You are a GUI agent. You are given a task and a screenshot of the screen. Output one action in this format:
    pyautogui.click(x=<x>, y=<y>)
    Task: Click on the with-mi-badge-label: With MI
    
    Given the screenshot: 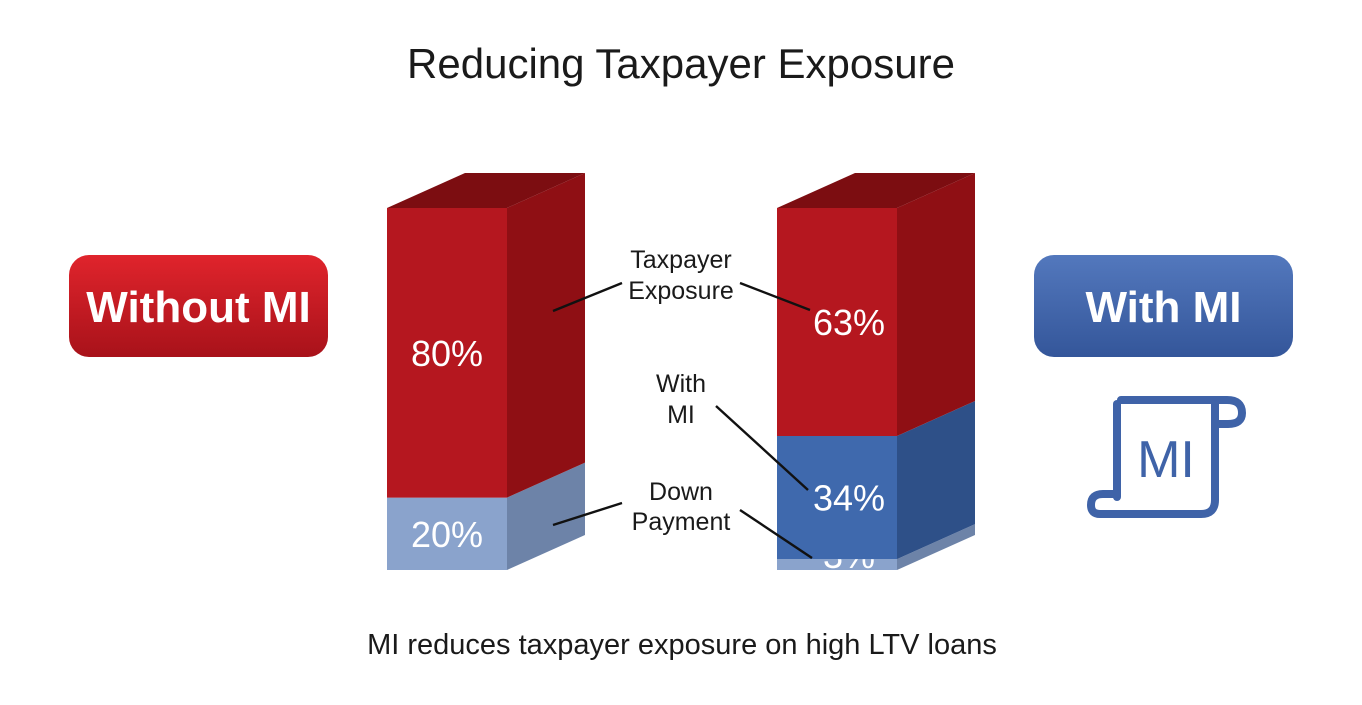 What is the action you would take?
    pyautogui.click(x=1164, y=307)
    